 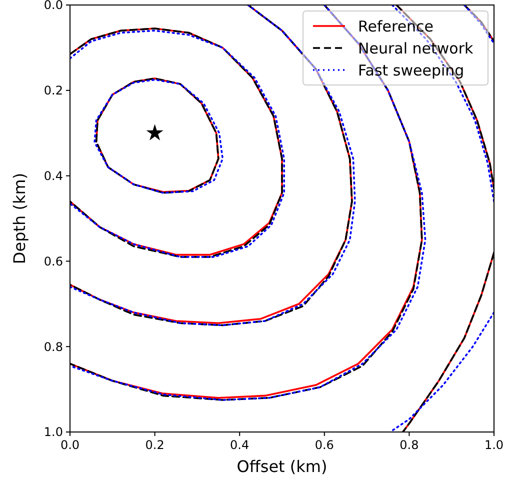 I want to click on y-tick-label: 0.8, so click(x=53, y=347).